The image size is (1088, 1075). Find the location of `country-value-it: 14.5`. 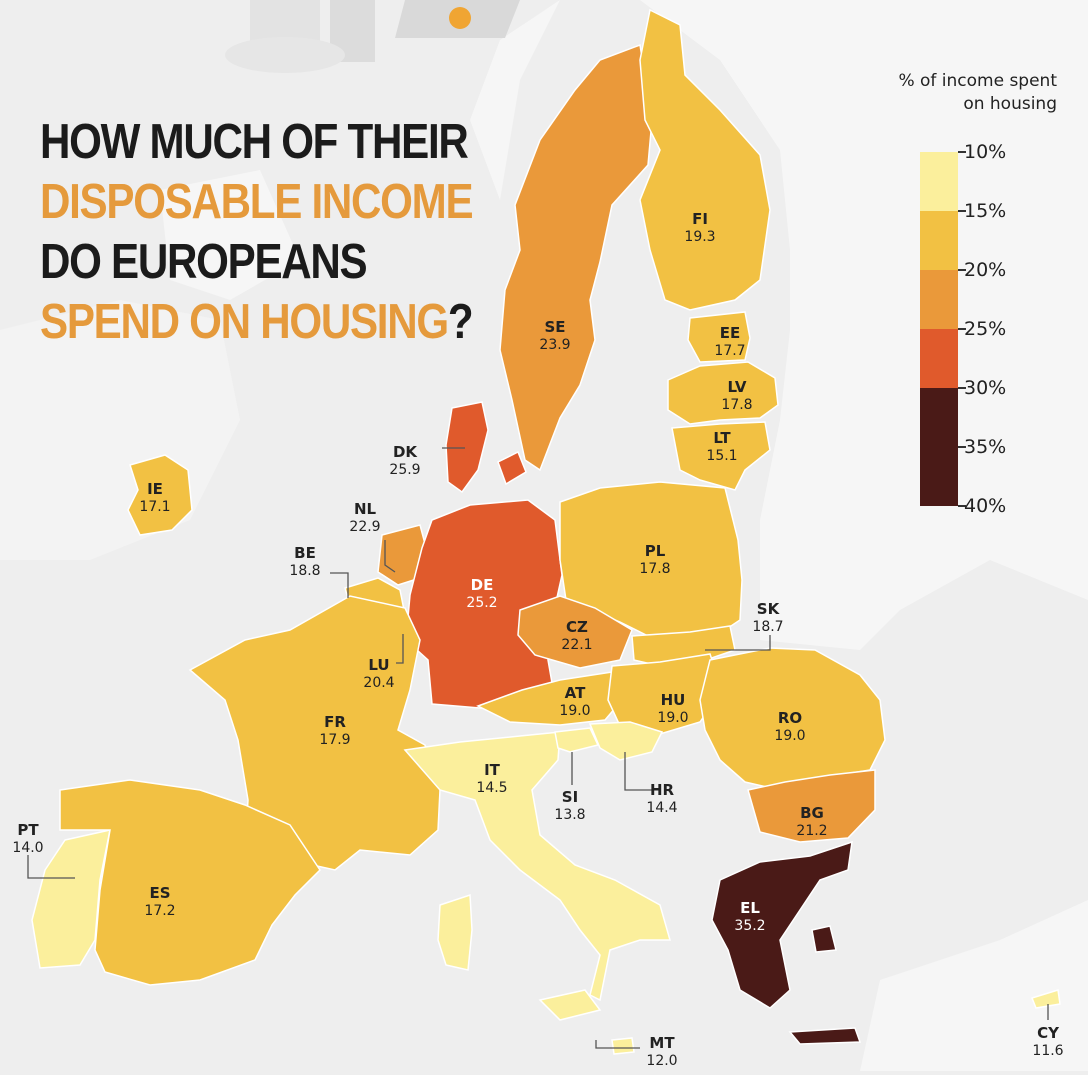

country-value-it: 14.5 is located at coordinates (491, 788).